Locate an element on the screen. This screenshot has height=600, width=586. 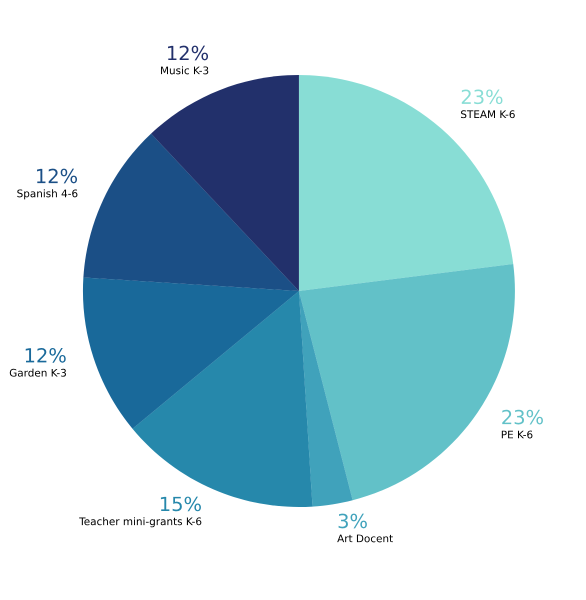
slice-label: Spanish 4-6 is located at coordinates (47, 194).